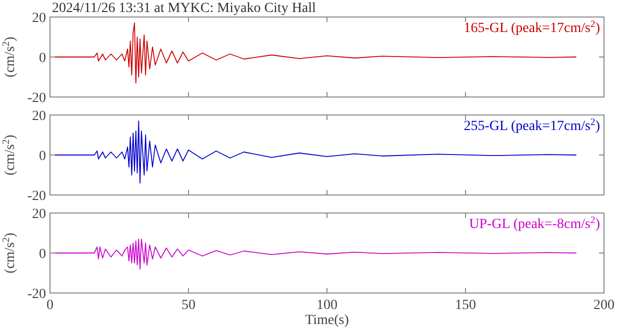 This screenshot has height=334, width=624. I want to click on series-label: 165-GL (peak=17cm/s$^{2}$), so click(532, 27).